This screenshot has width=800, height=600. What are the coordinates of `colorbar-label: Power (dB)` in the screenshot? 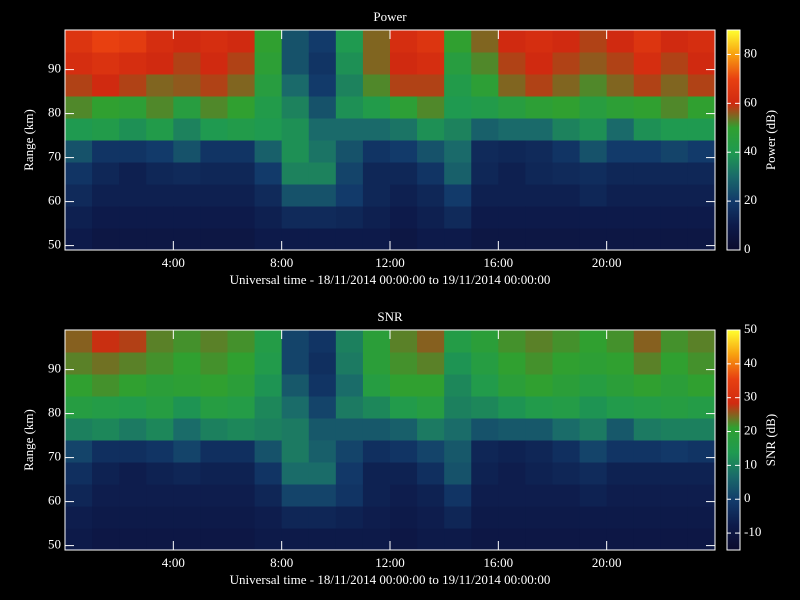 It's located at (770, 140).